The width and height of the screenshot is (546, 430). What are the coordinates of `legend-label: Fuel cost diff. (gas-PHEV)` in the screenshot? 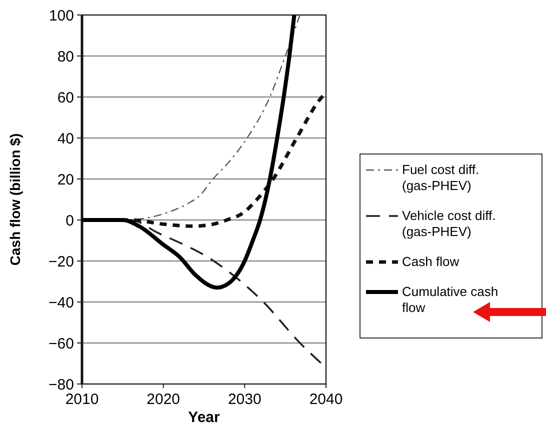 It's located at (441, 177).